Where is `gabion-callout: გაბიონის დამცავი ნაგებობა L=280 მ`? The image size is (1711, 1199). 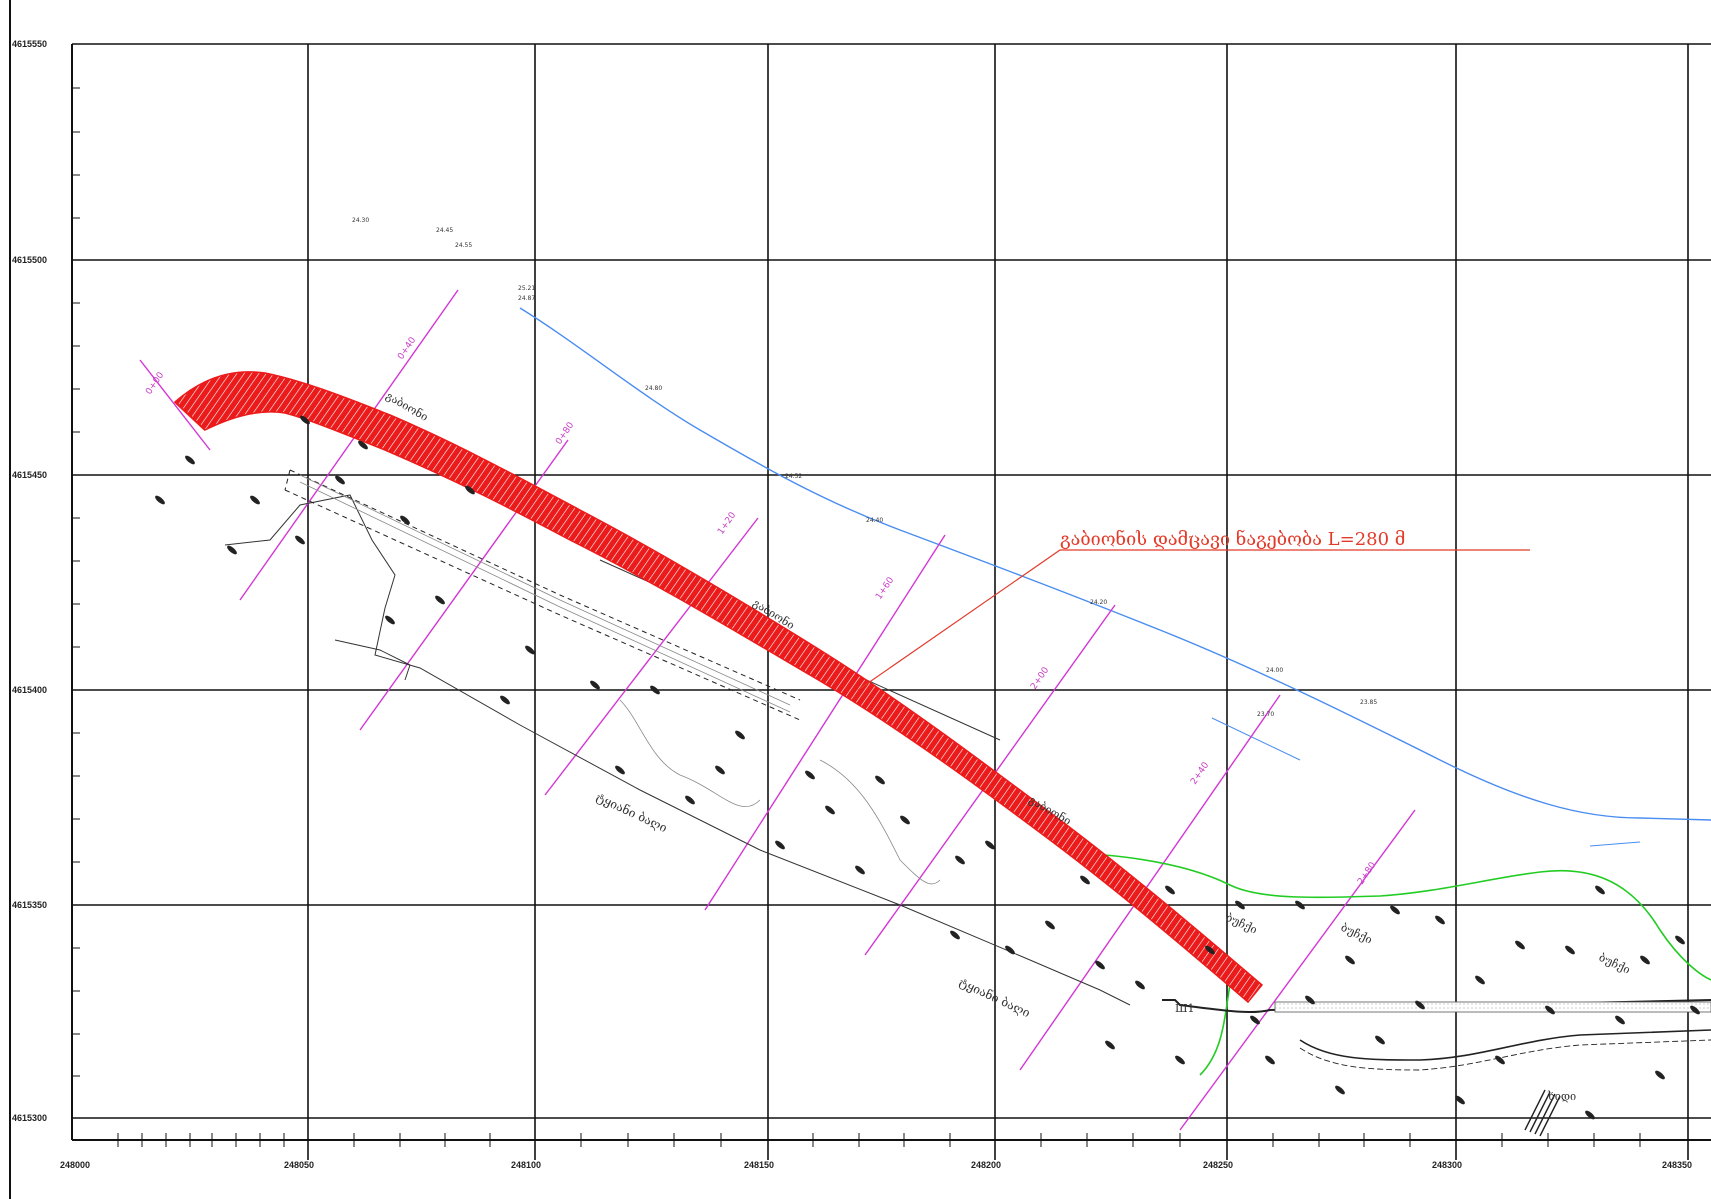
gabion-callout: გაბიონის დამცავი ნაგებობა L=280 მ is located at coordinates (1193, 609).